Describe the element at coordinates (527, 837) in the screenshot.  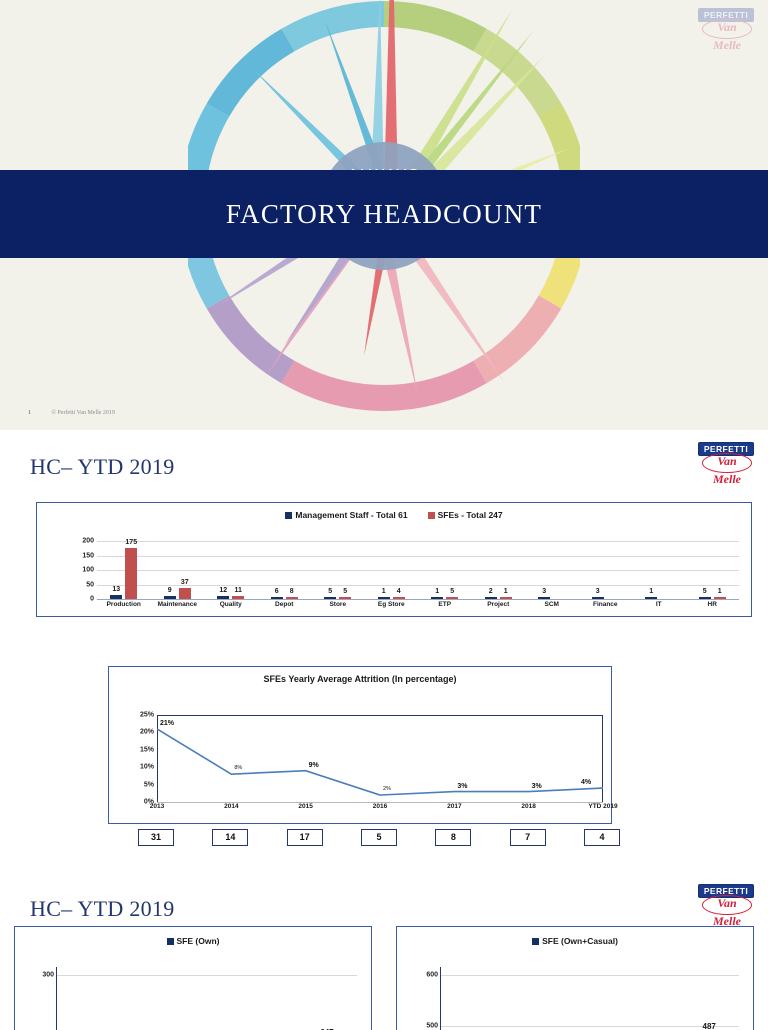
I see `attrition-count-box: 7` at that location.